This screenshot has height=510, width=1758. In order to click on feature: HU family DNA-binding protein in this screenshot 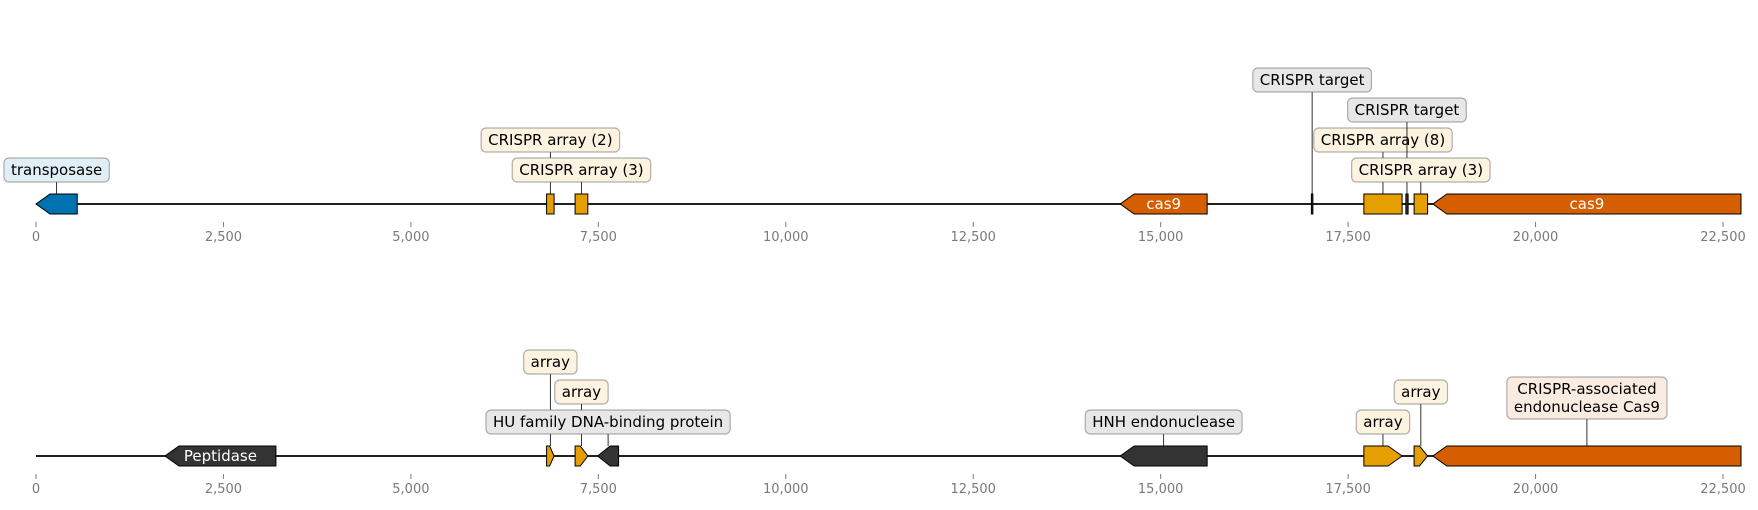, I will do `click(608, 438)`.